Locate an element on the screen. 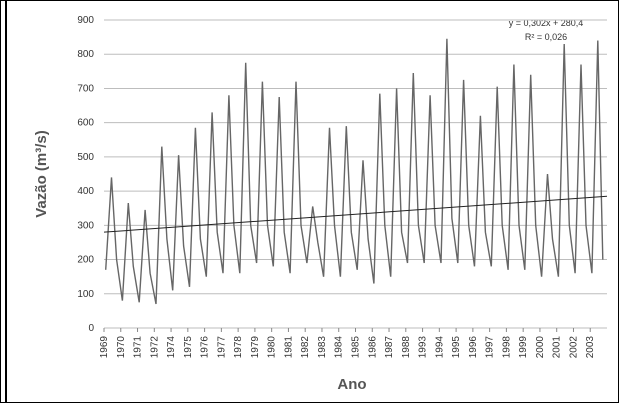 The height and width of the screenshot is (403, 619). x-tick-label: 1971 is located at coordinates (138, 347).